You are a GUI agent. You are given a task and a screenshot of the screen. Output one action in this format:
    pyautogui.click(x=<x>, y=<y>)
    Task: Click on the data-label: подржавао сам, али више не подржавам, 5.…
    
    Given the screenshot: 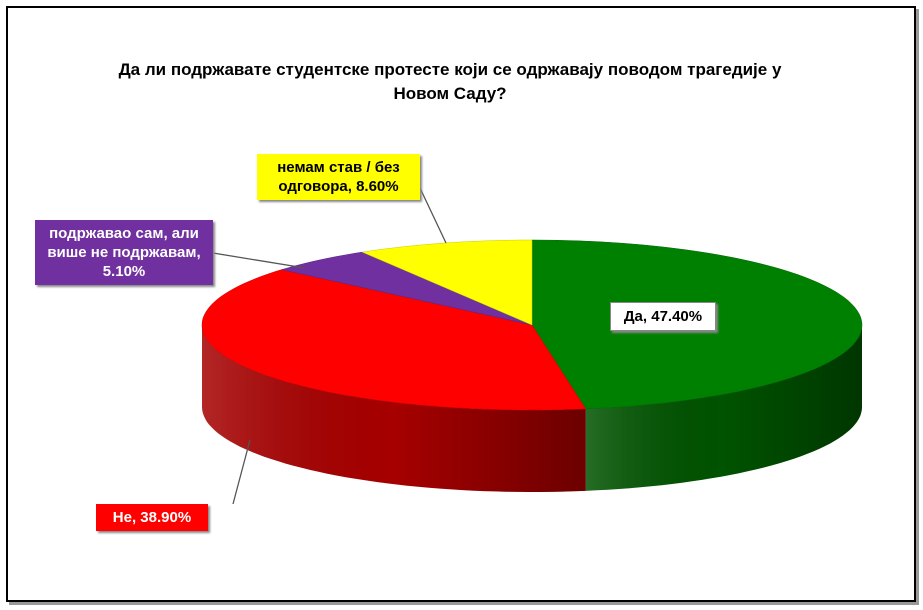 What is the action you would take?
    pyautogui.click(x=124, y=252)
    